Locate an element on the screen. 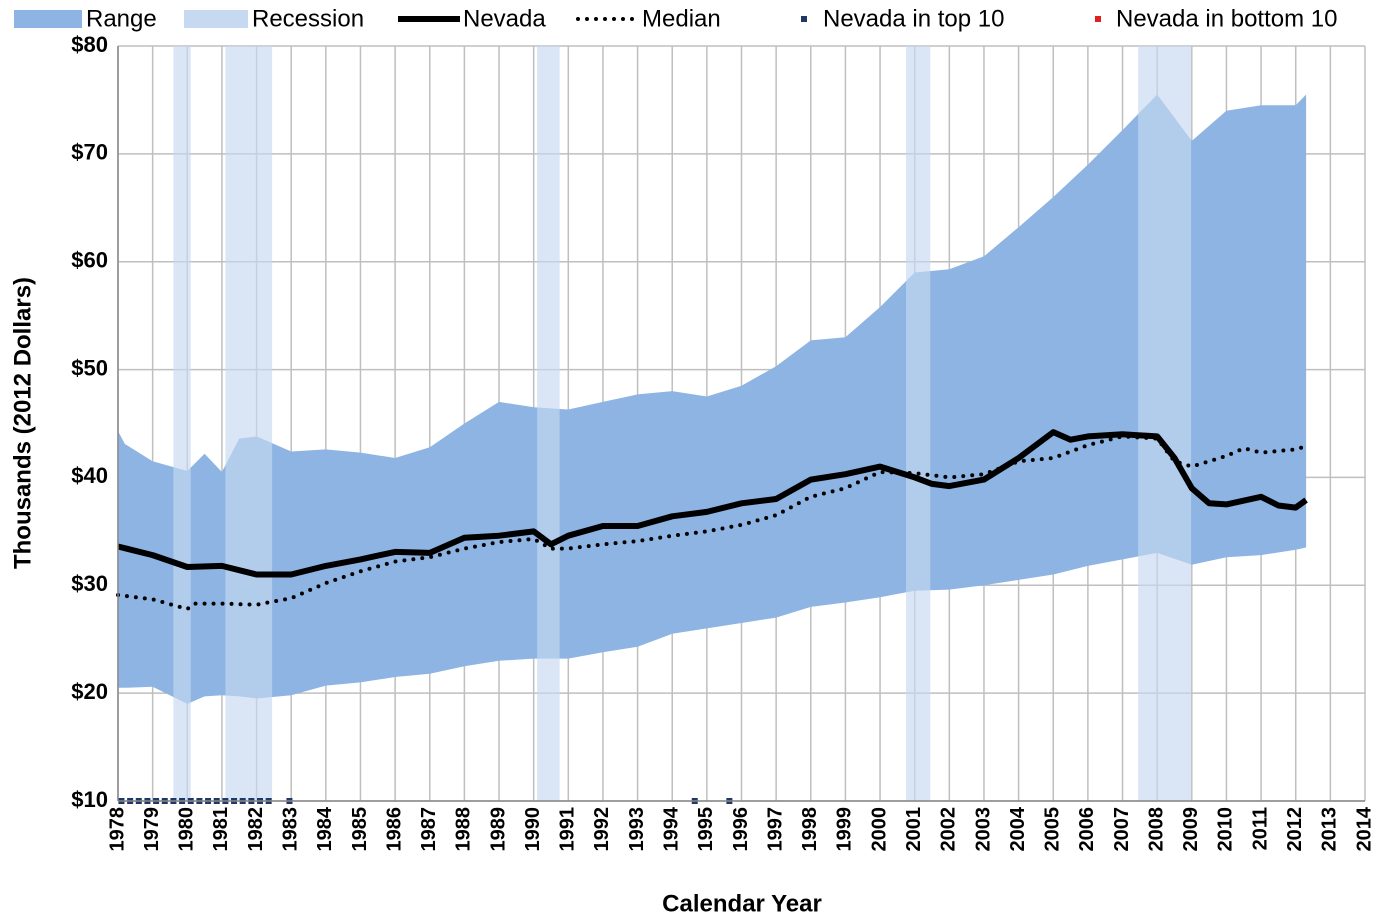 The image size is (1378, 919). nevada-line is located at coordinates (712, 503).